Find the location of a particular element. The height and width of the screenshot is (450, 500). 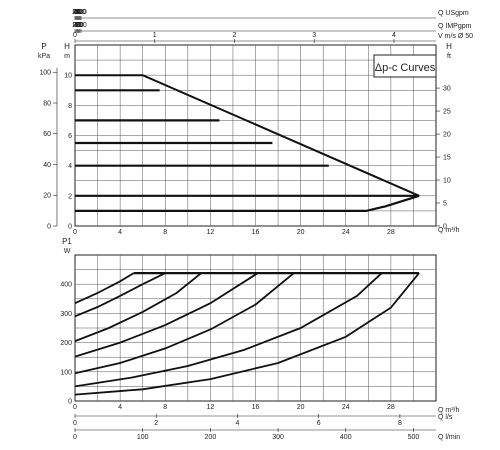

upper-x-tick-label: 16 is located at coordinates (256, 232).